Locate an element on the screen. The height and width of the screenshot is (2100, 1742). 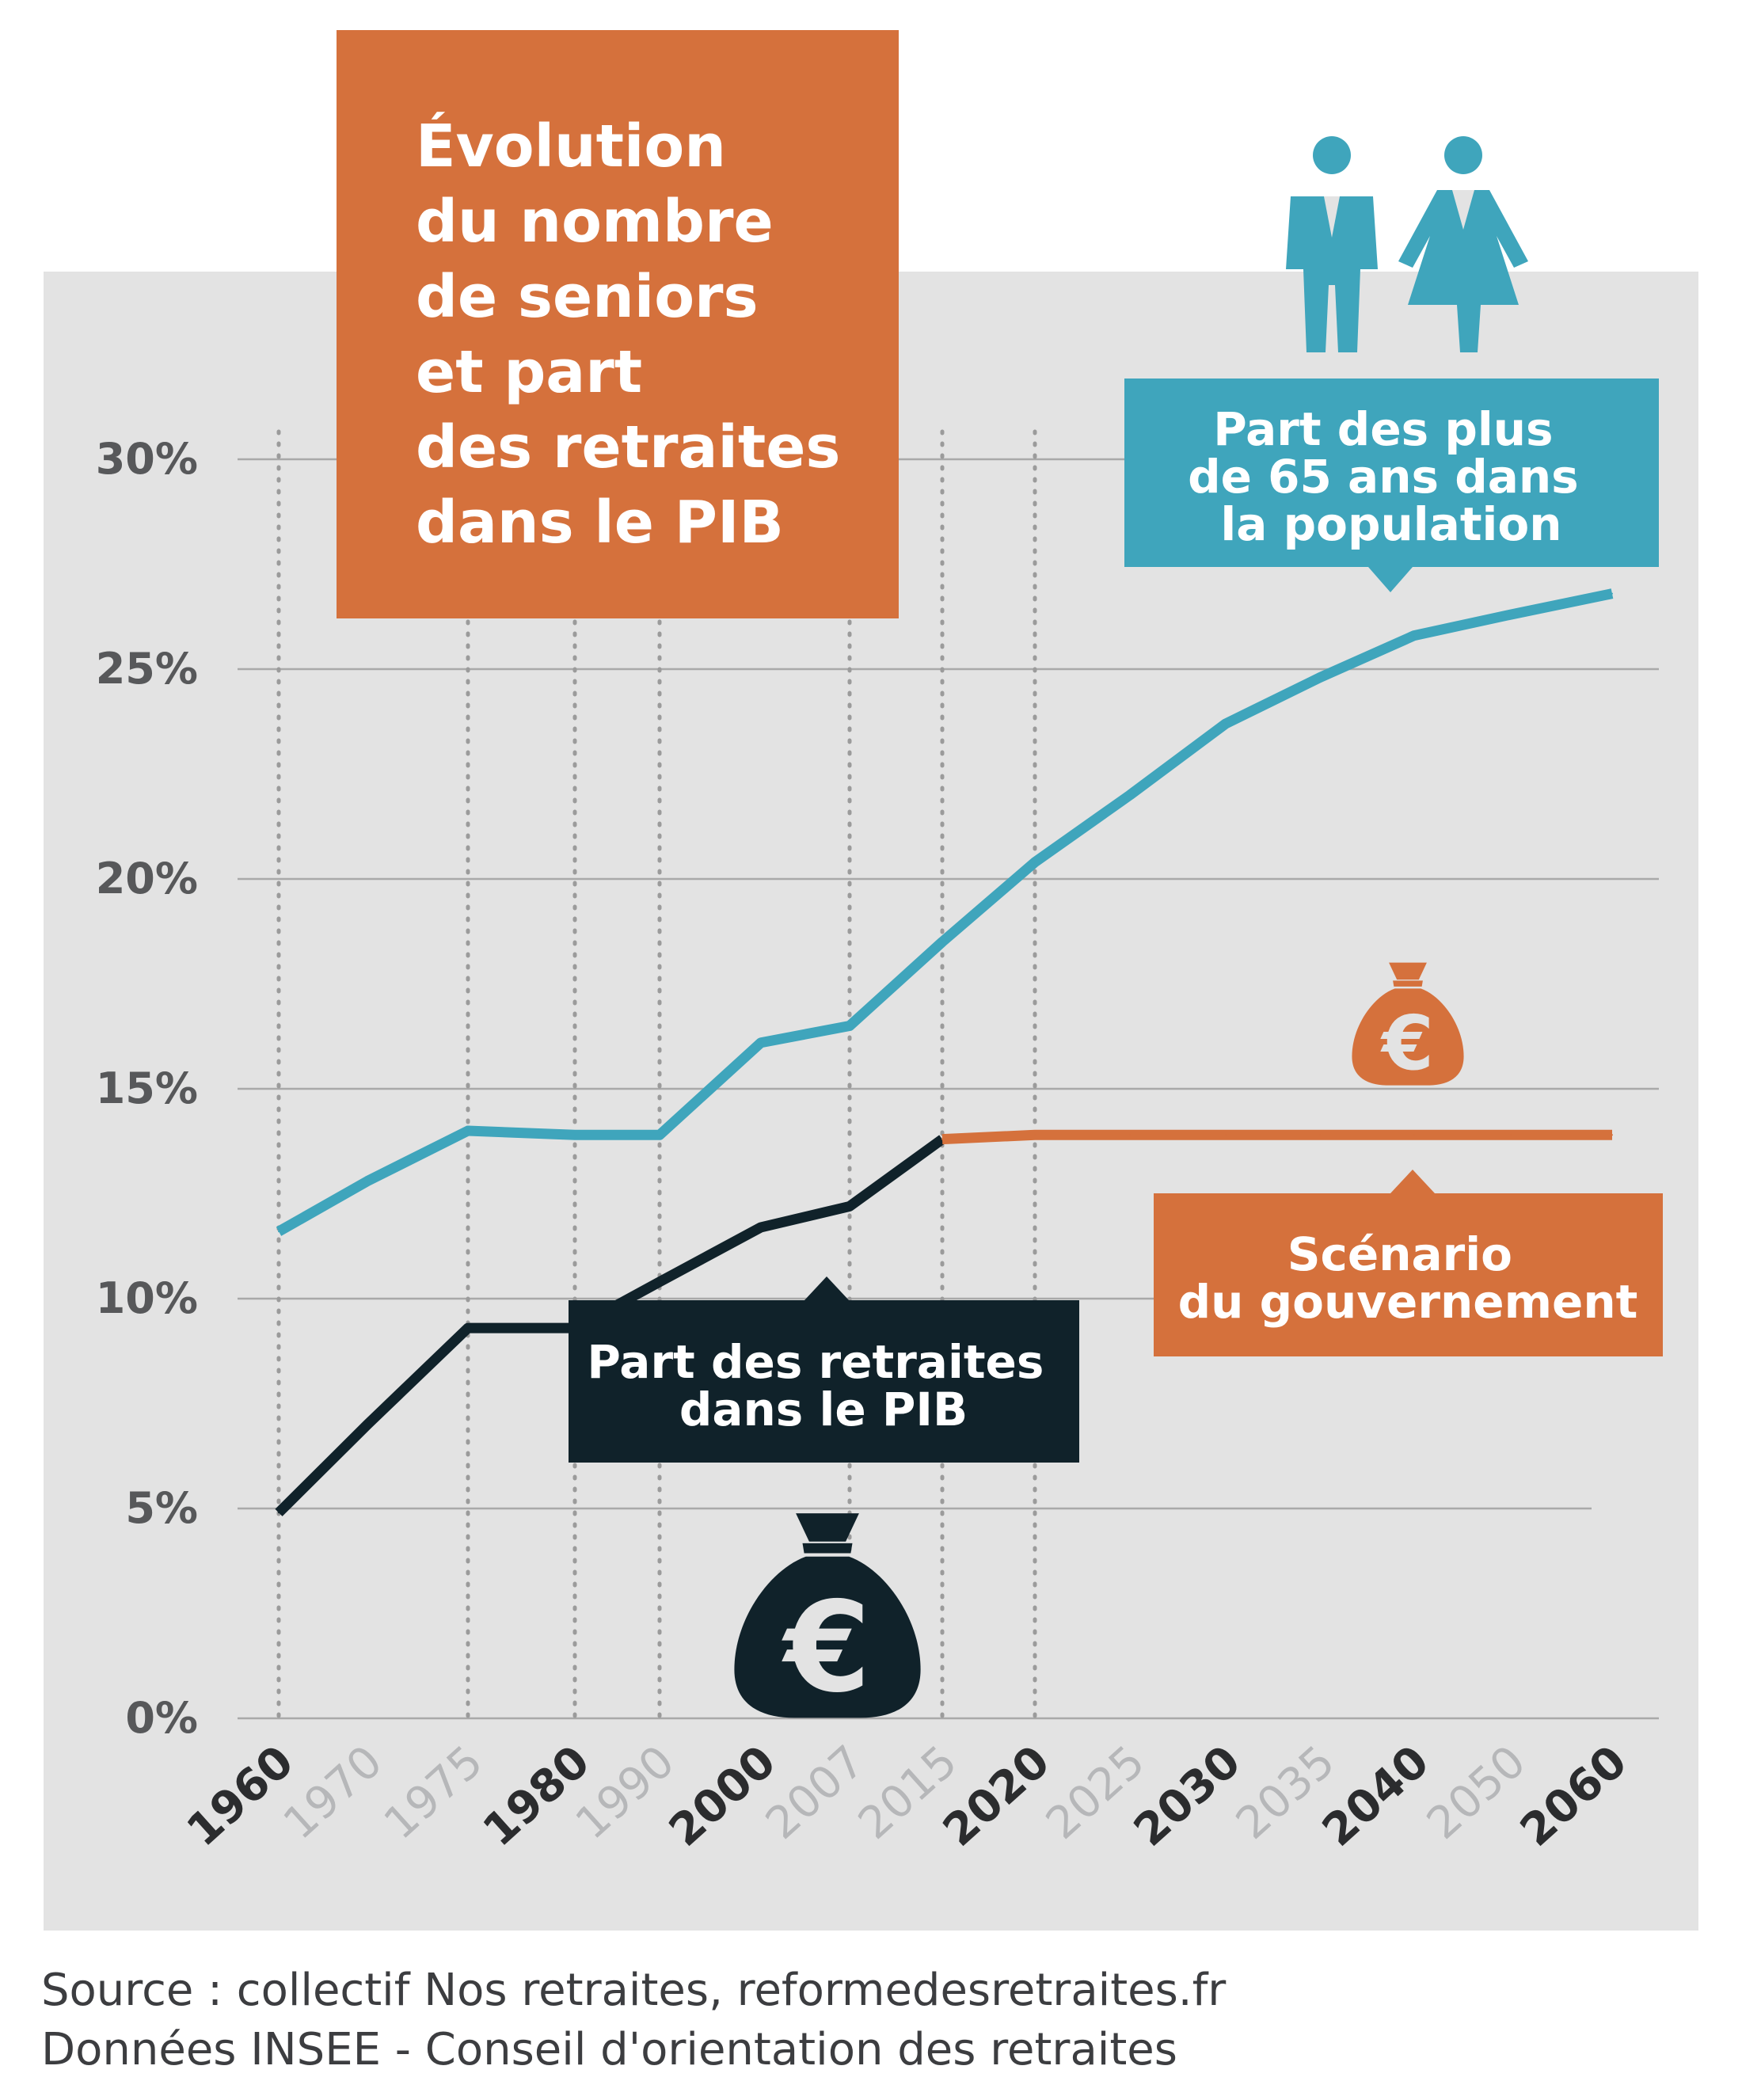
callout-pib-label: Part des retraites dans le PIB is located at coordinates (823, 1385).